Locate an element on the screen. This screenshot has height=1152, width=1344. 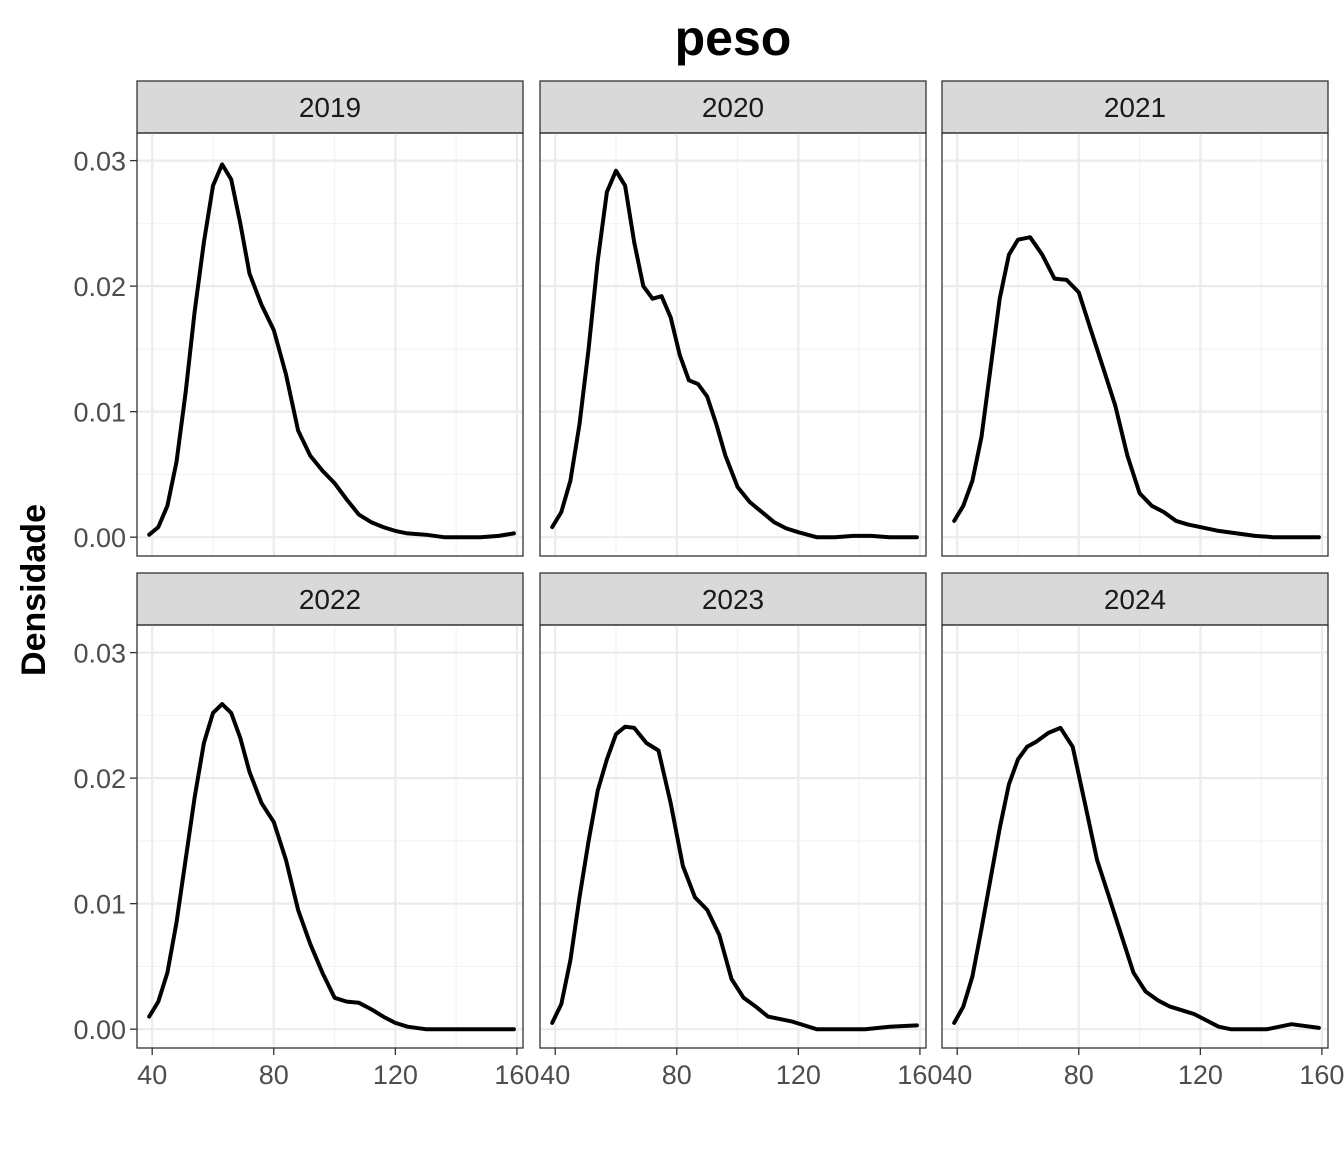
facet-panel-2023: 2023 40 80 120 160 is located at coordinates (740, 831).